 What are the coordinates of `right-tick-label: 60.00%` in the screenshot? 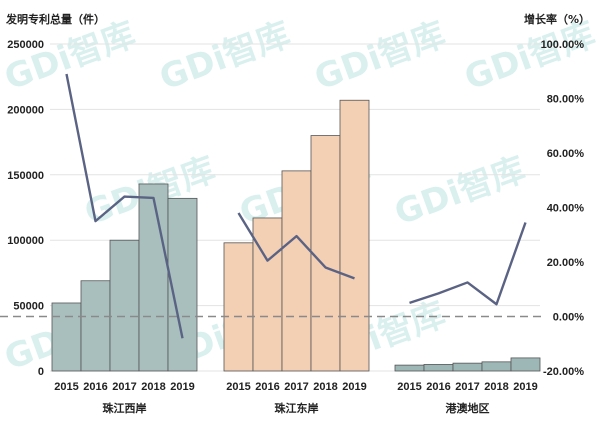 It's located at (566, 154).